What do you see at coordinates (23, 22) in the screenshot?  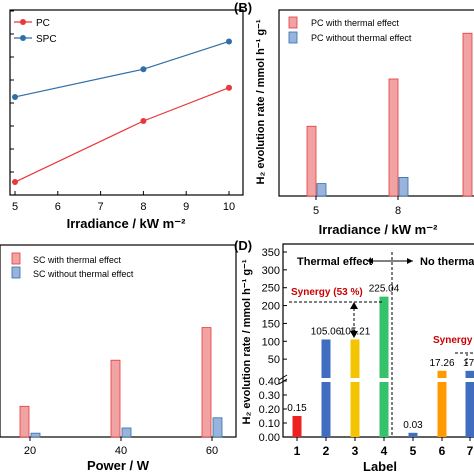 I see `legend-pc-marker` at bounding box center [23, 22].